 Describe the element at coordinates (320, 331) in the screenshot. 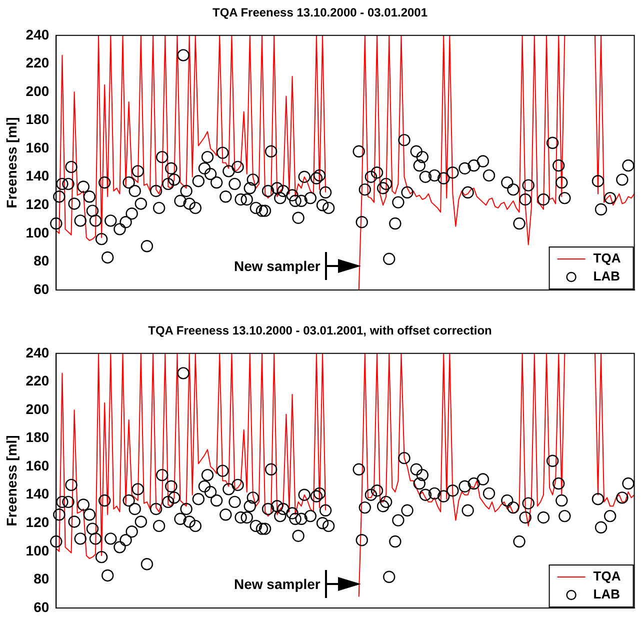

I see `chart-title: TQA Freeness 13.10.2000 - 03.01.2001, with offset correction` at that location.